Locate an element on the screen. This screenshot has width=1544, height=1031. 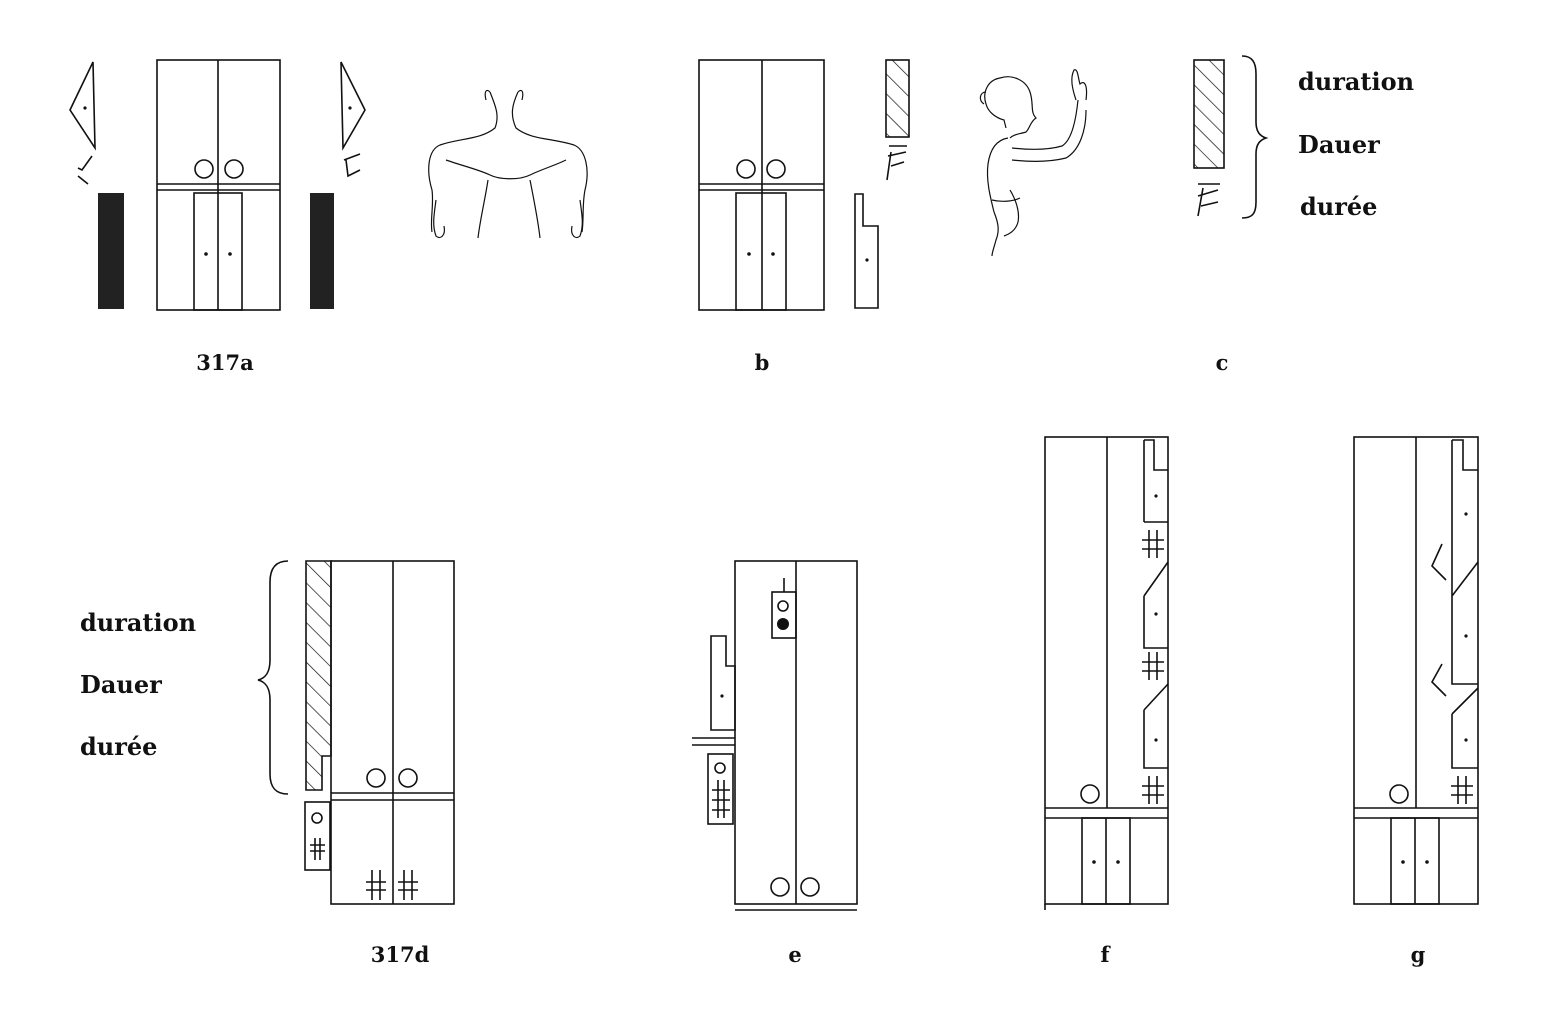
arm-column-g is located at coordinates (1455, 621).